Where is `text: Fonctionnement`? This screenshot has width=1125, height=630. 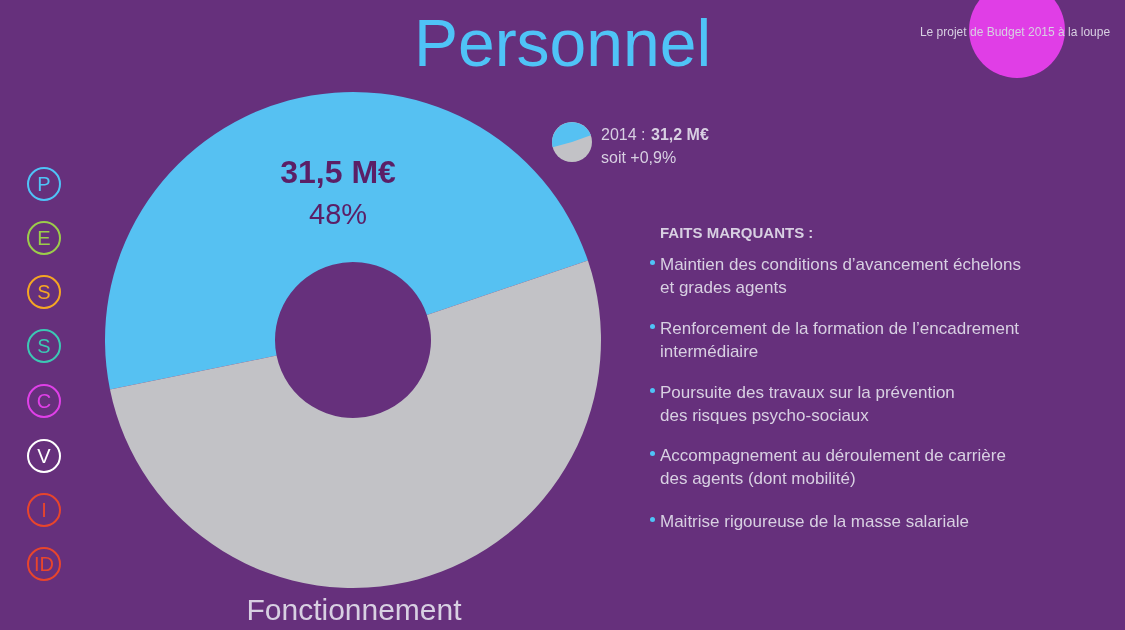 text: Fonctionnement is located at coordinates (354, 609).